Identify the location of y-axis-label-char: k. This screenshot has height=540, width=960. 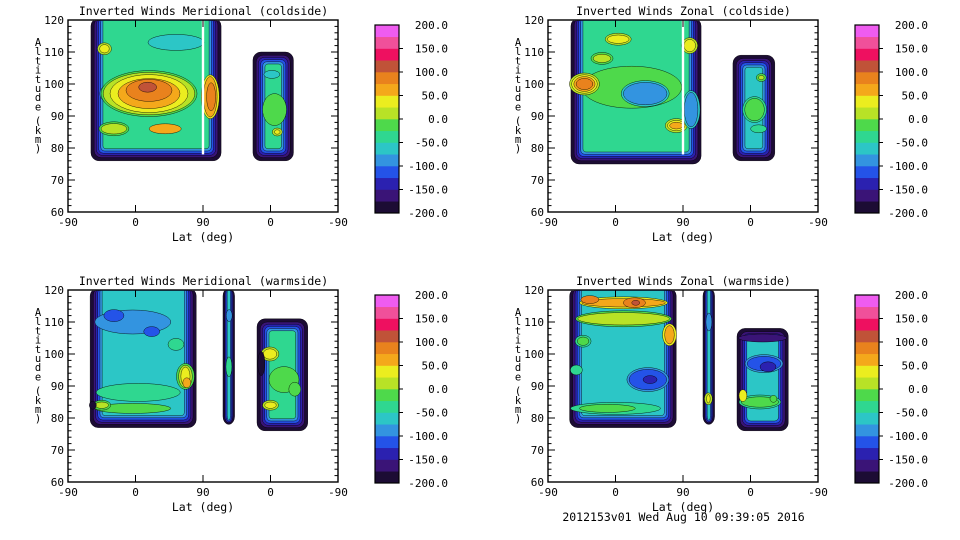
(38, 131).